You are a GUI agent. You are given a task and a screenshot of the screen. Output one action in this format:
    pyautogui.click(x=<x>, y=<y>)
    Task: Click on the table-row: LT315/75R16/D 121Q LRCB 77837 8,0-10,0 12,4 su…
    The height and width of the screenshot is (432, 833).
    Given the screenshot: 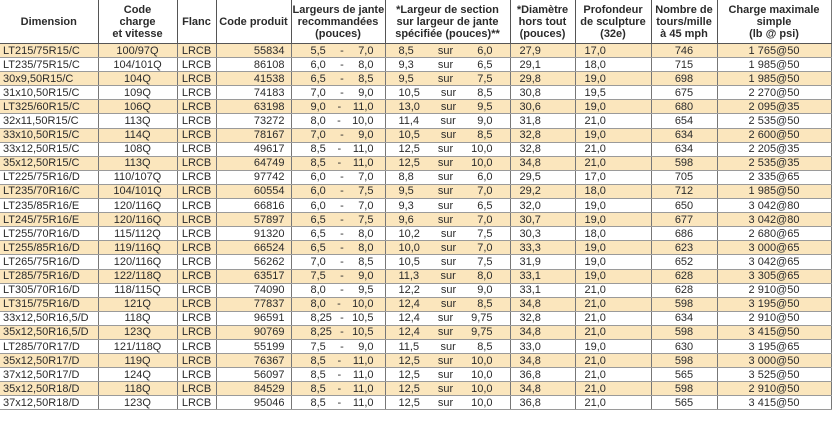 What is the action you would take?
    pyautogui.click(x=416, y=304)
    